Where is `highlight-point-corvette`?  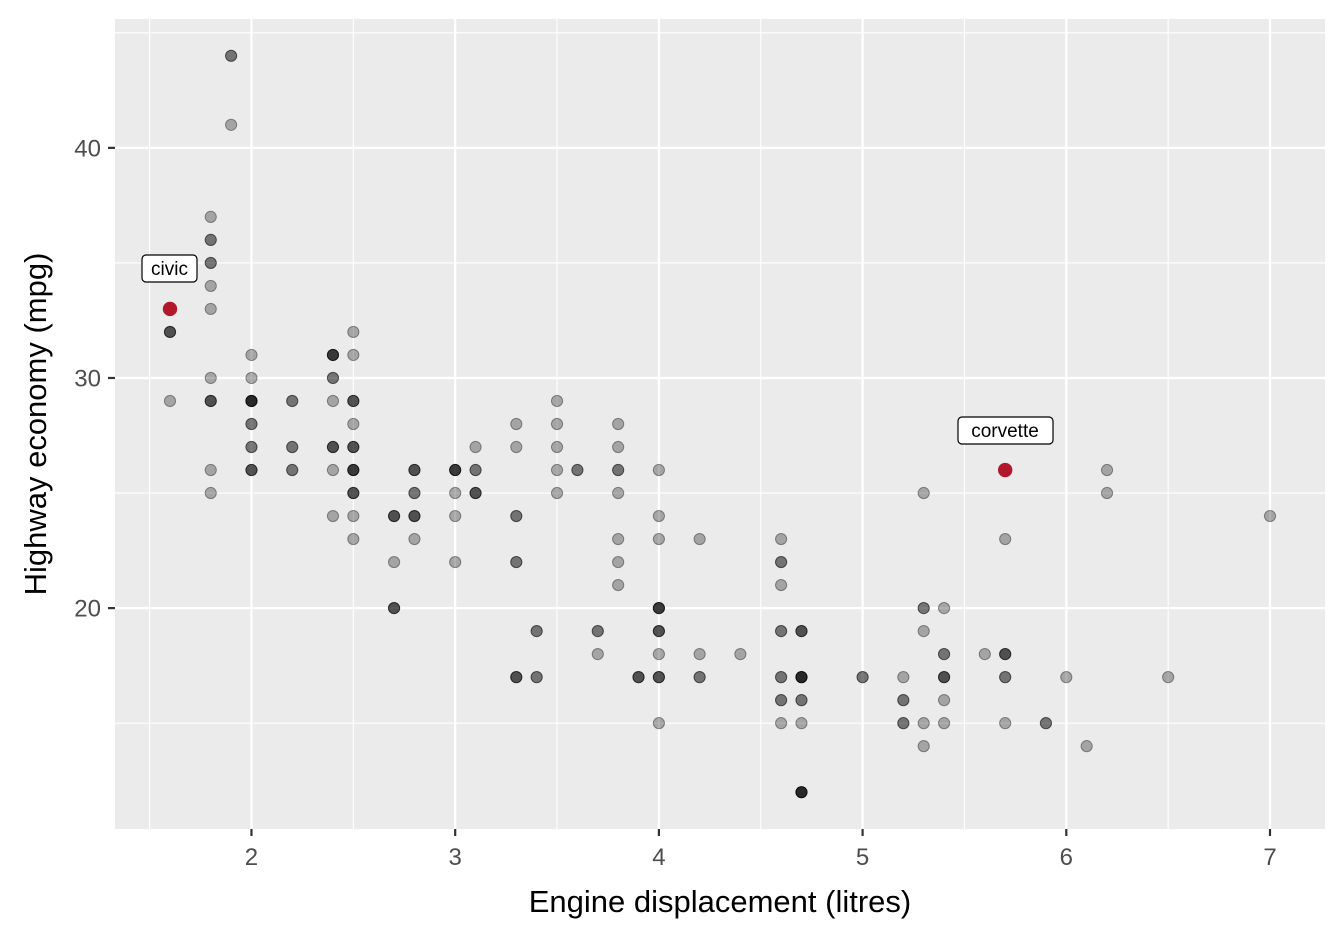
highlight-point-corvette is located at coordinates (1005, 470).